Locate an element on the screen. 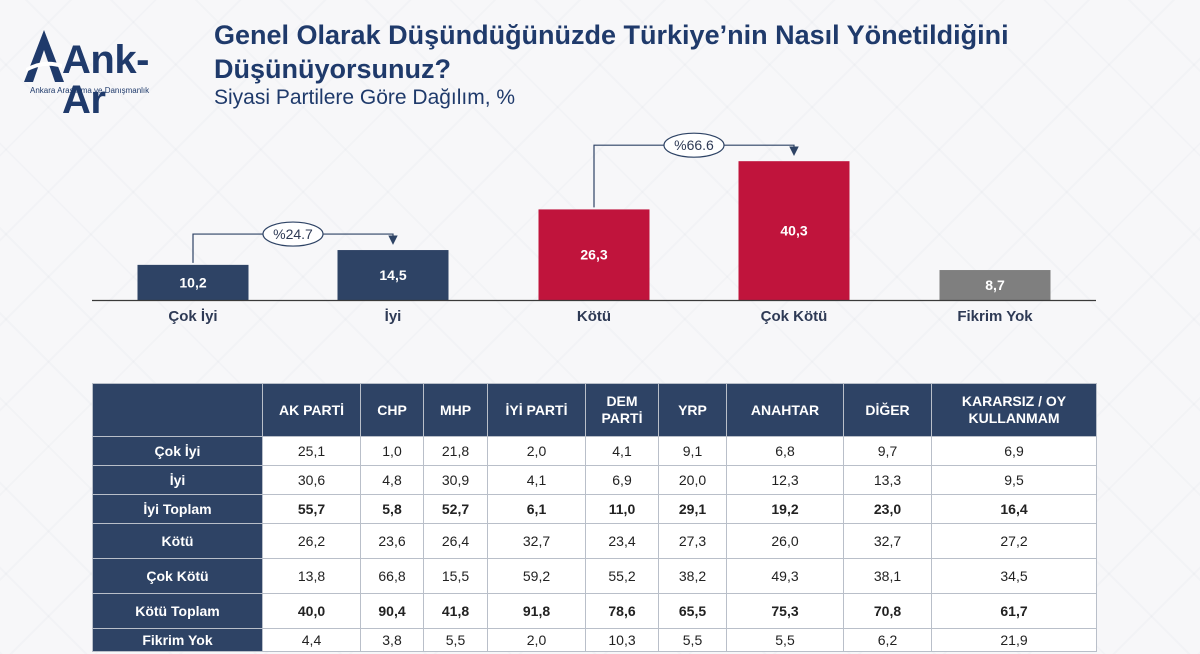 Image resolution: width=1200 pixels, height=654 pixels. column-header: DEM PARTİ is located at coordinates (622, 410).